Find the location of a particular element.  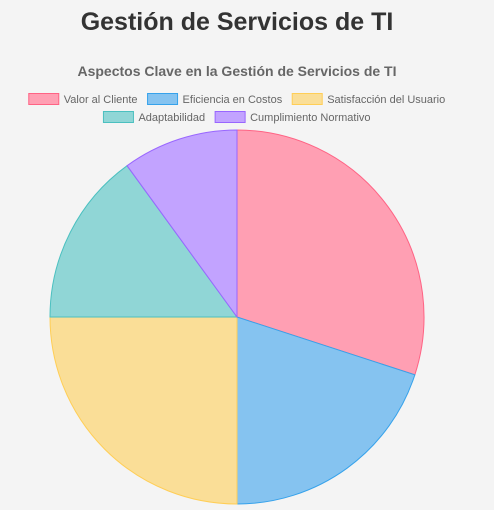

pie-slice-cumplimiento-normativo is located at coordinates (182, 224).